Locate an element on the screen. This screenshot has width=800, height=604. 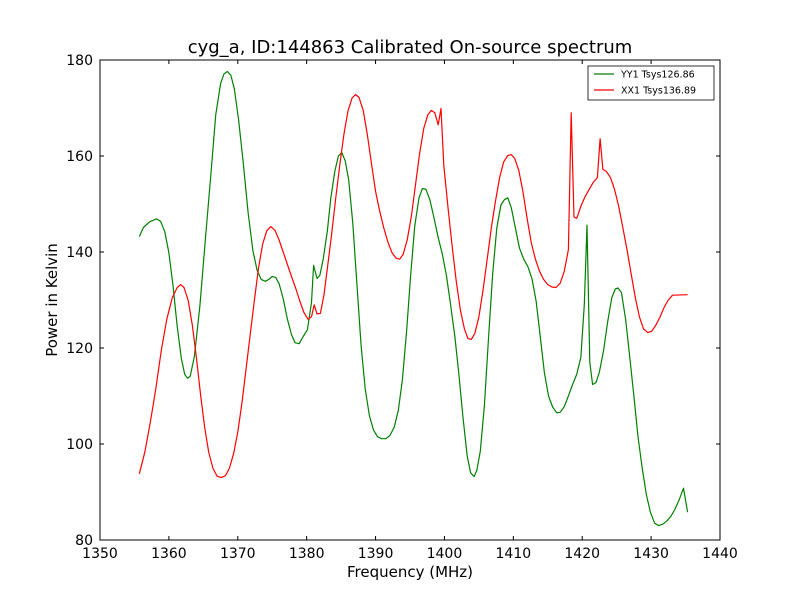
x-tick-label: 1430 is located at coordinates (651, 554).